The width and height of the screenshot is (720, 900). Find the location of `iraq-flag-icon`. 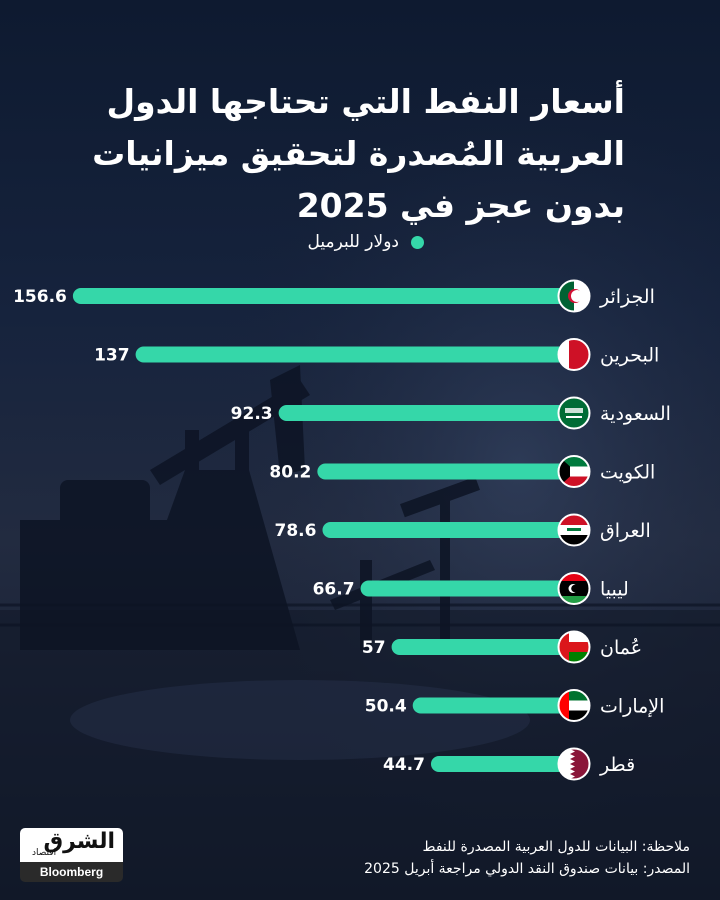

iraq-flag-icon is located at coordinates (574, 530).